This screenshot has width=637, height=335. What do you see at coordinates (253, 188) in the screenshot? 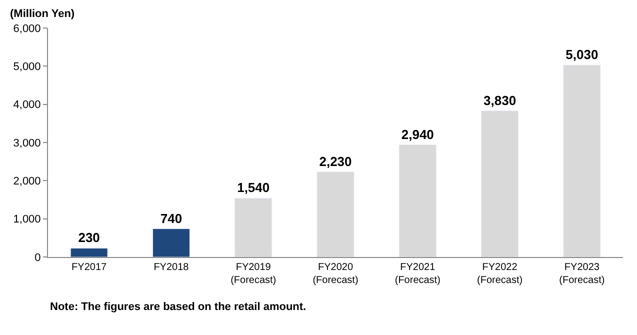
I see `data-label: 1,540` at bounding box center [253, 188].